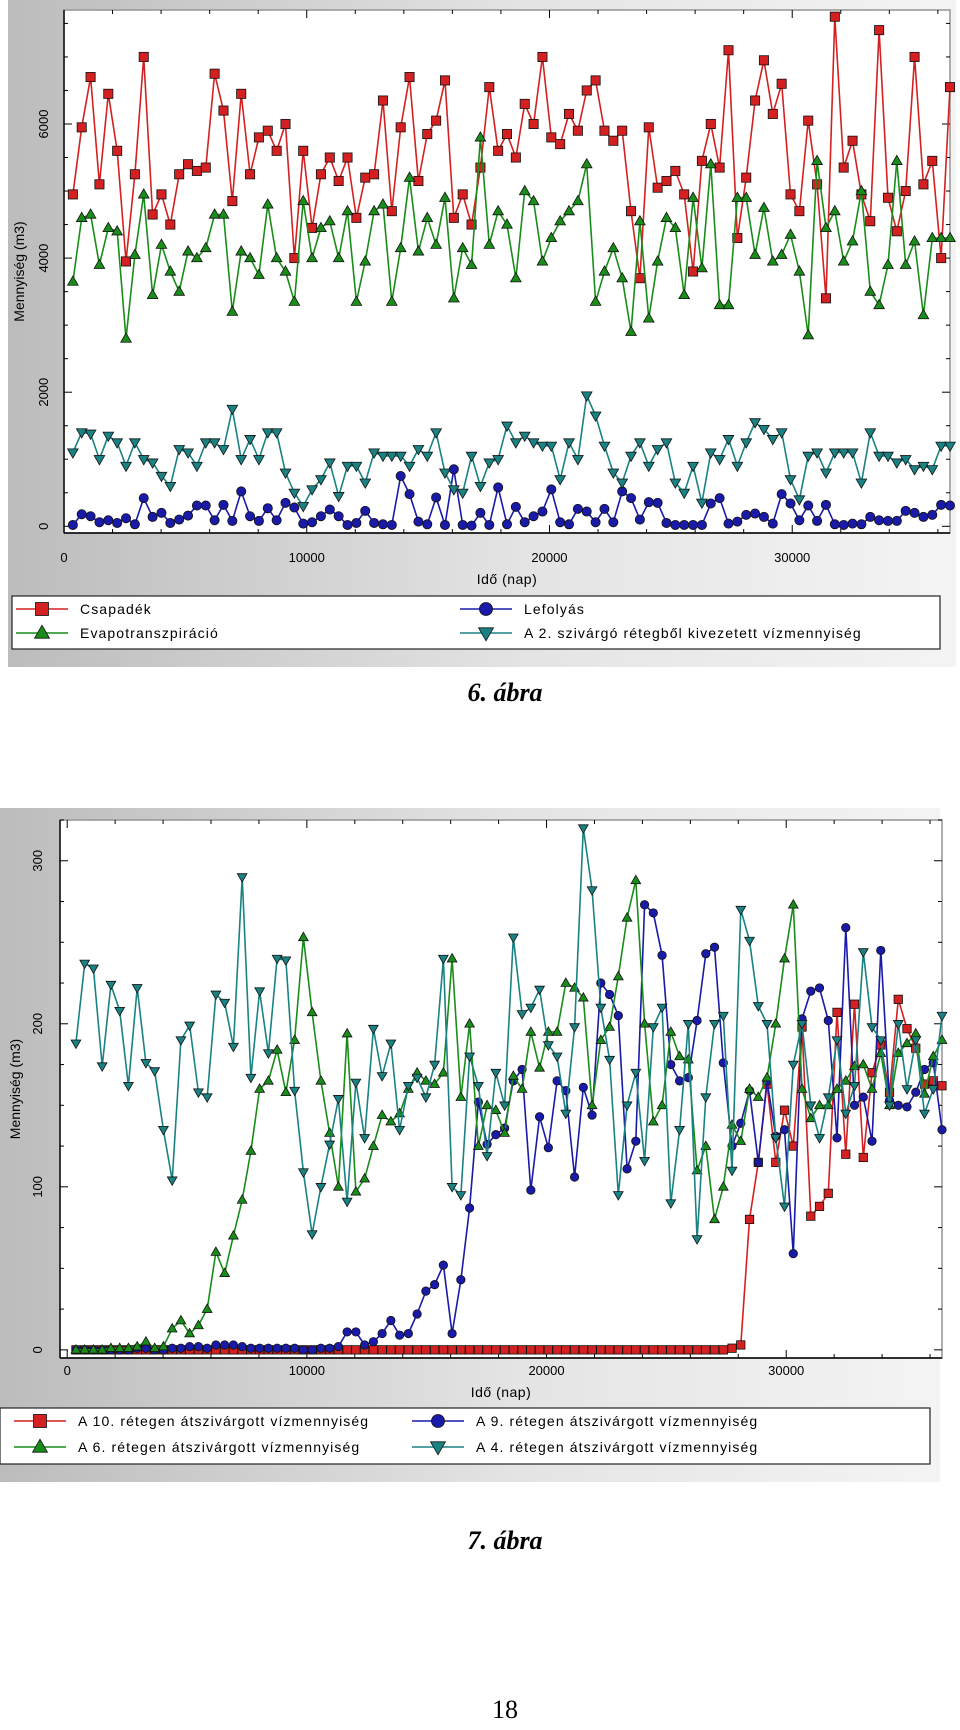  Describe the element at coordinates (511, 497) in the screenshot. I see `series-group` at that location.